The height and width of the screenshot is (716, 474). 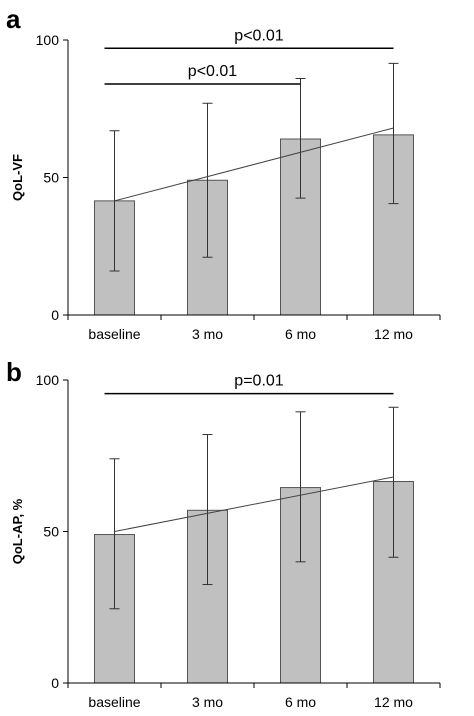 I want to click on p-value-label: p=0.01, so click(x=258, y=381).